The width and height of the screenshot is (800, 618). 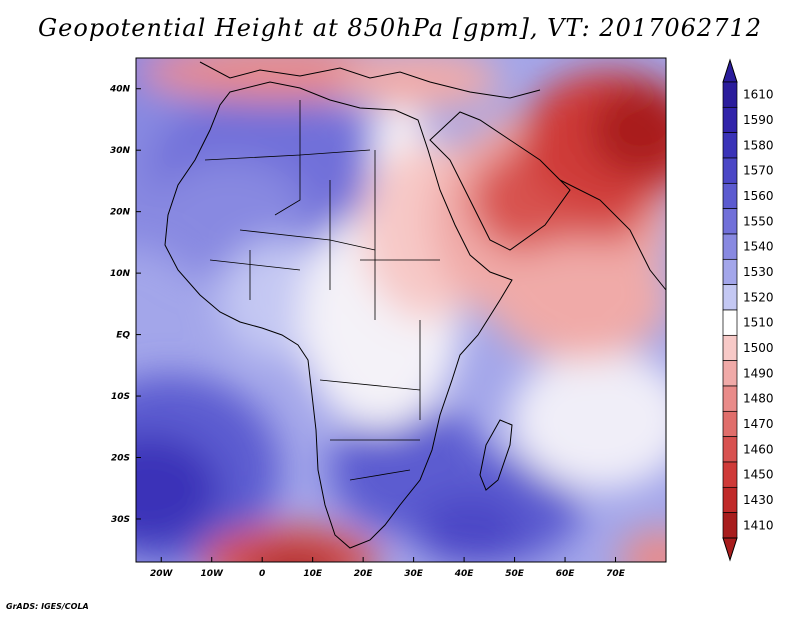 What do you see at coordinates (125, 305) in the screenshot?
I see `latitude-axis: 40N 30N 20N 10N EQ 10S 20S 30S` at bounding box center [125, 305].